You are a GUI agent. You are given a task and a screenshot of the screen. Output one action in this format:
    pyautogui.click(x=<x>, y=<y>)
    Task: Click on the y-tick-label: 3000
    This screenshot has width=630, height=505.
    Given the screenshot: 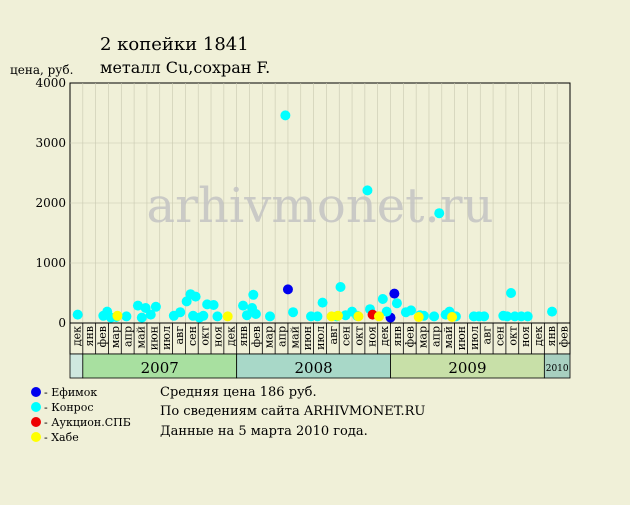 What is the action you would take?
    pyautogui.click(x=50, y=143)
    